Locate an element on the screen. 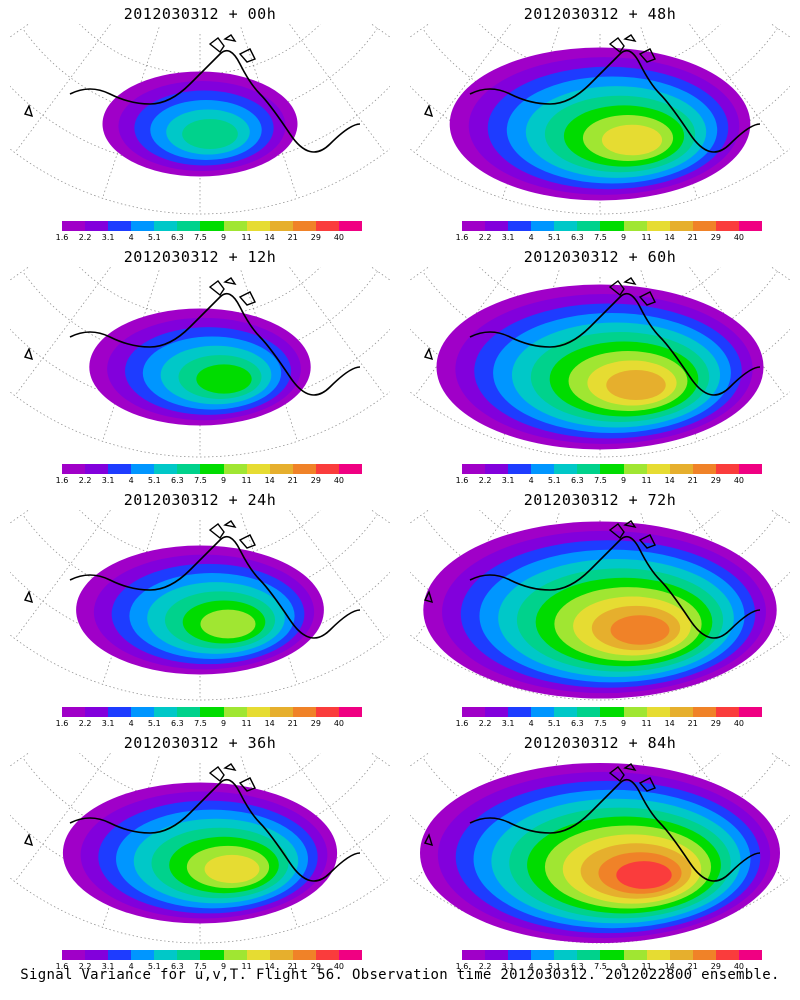 This screenshot has width=800, height=1000. colorbar-tick-label: 6.3 is located at coordinates (177, 723).